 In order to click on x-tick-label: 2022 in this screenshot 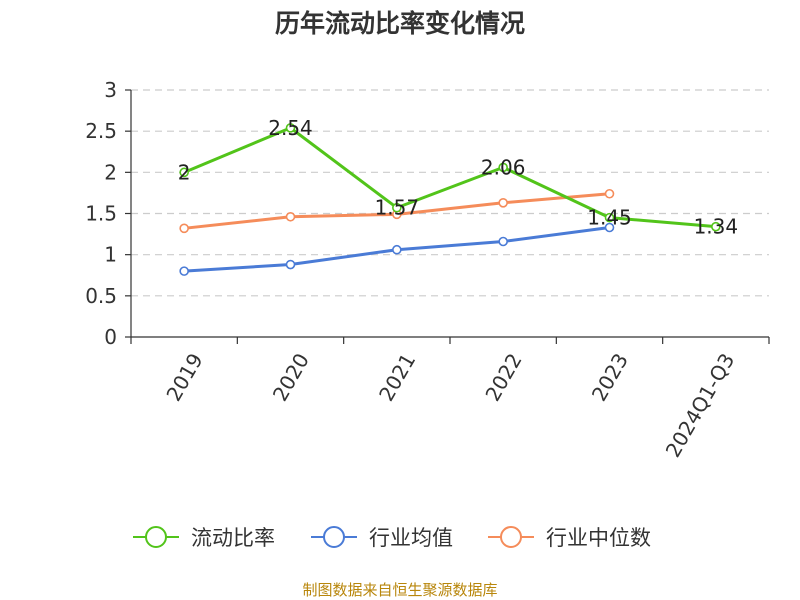, I will do `click(503, 377)`.